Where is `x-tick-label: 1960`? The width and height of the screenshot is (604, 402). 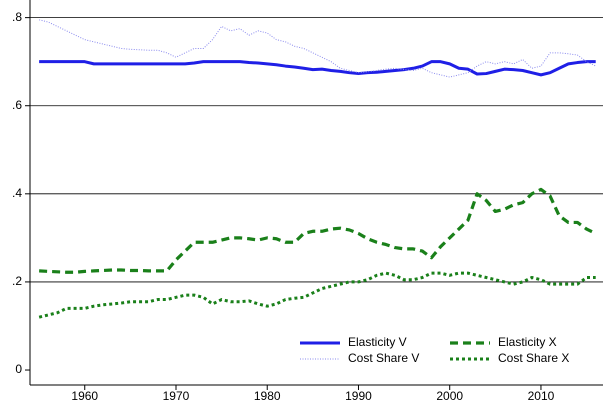 x-tick-label: 1960 is located at coordinates (84, 395).